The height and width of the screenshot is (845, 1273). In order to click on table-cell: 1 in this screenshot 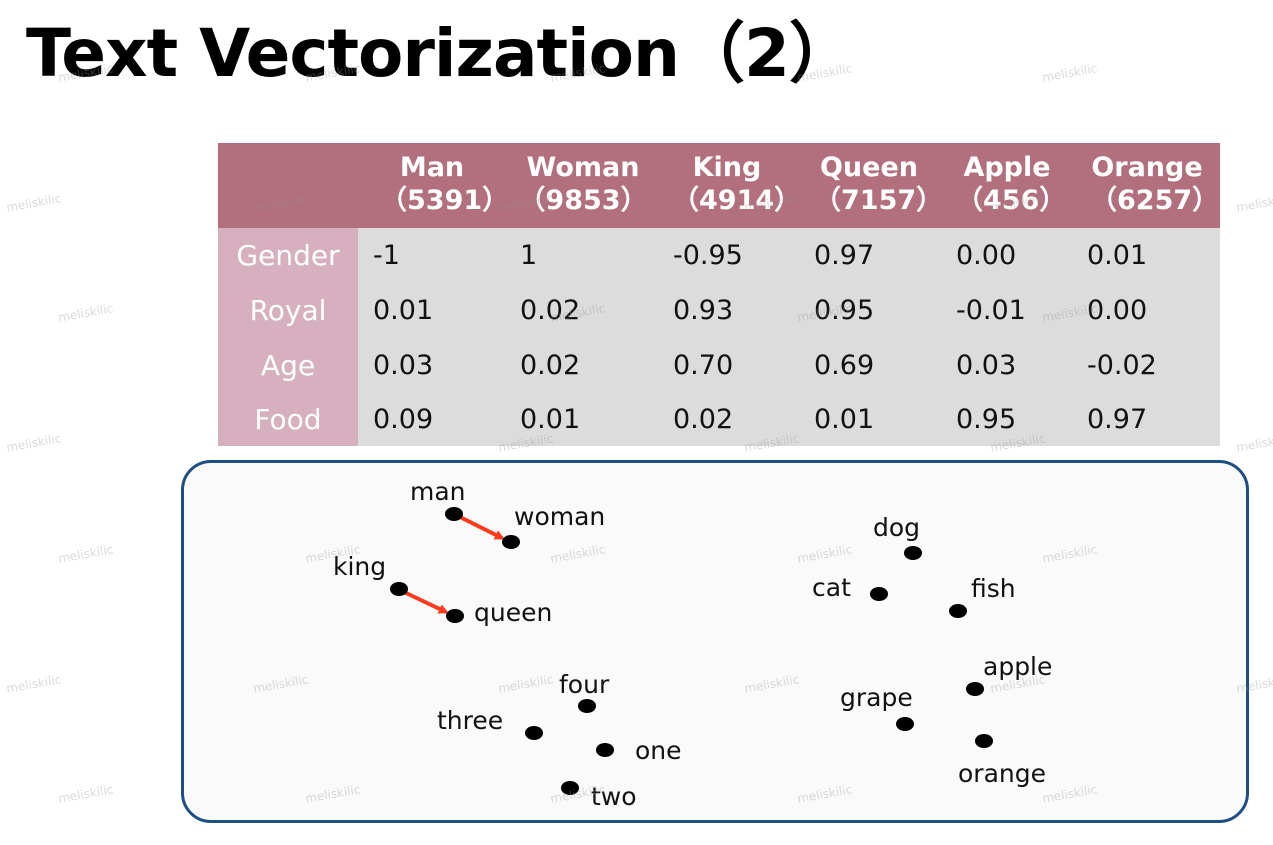, I will do `click(529, 255)`.